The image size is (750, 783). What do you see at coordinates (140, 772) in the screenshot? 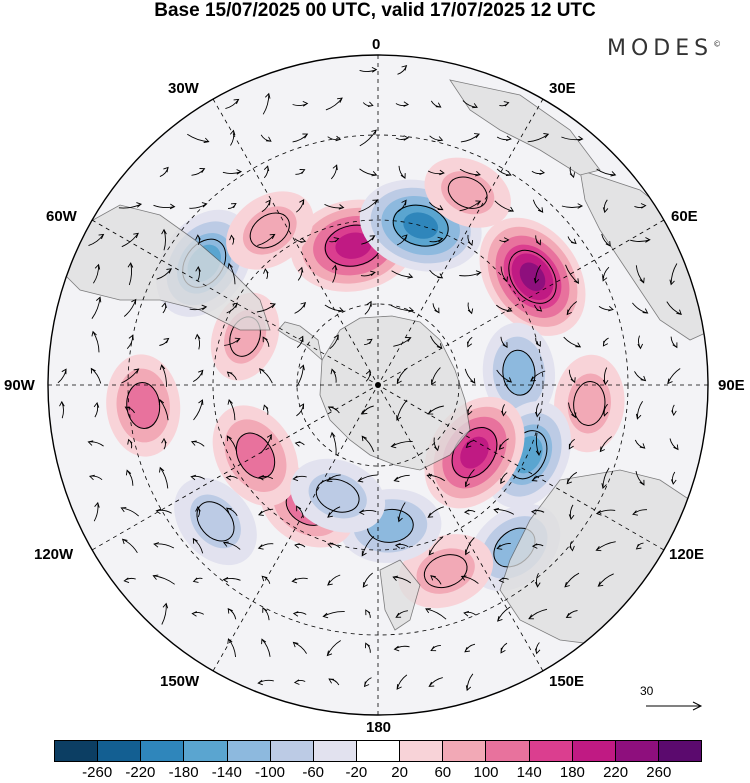
I see `colorbar-tick-label: -220` at bounding box center [140, 772].